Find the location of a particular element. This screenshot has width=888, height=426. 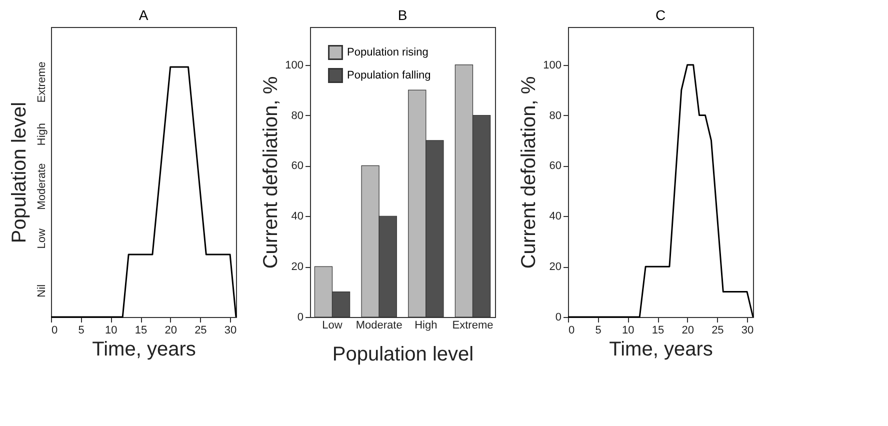

chart-title: B is located at coordinates (403, 15).